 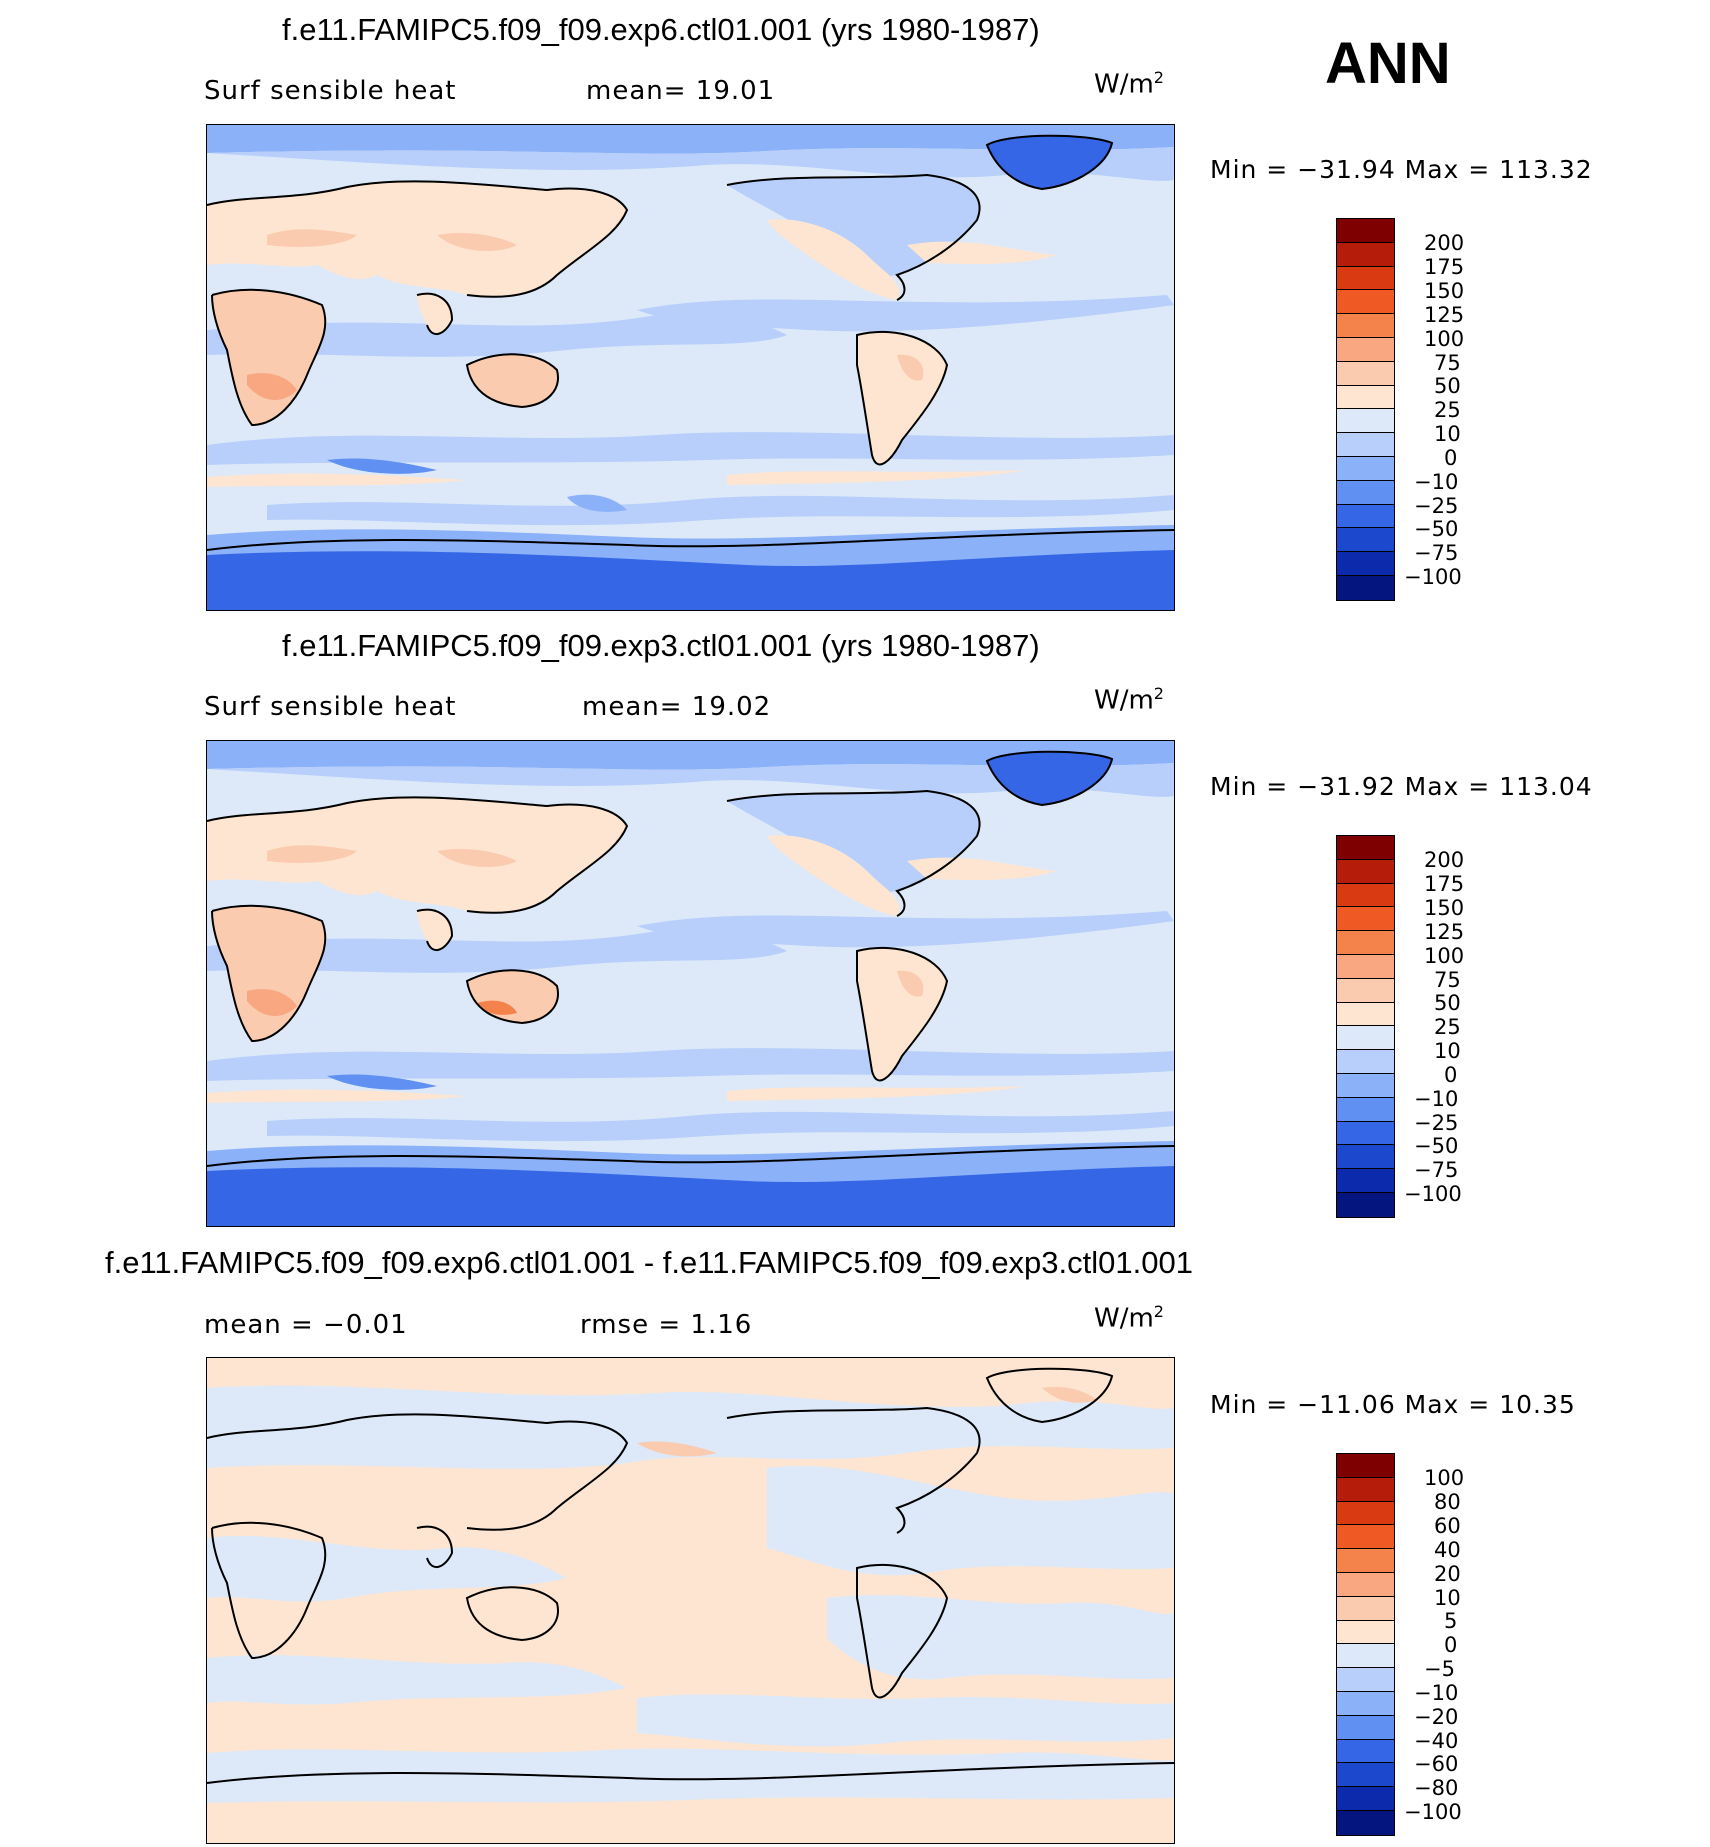 What do you see at coordinates (1393, 1404) in the screenshot?
I see `panel-3-min-max: Min = −11.06 Max = 10.35` at bounding box center [1393, 1404].